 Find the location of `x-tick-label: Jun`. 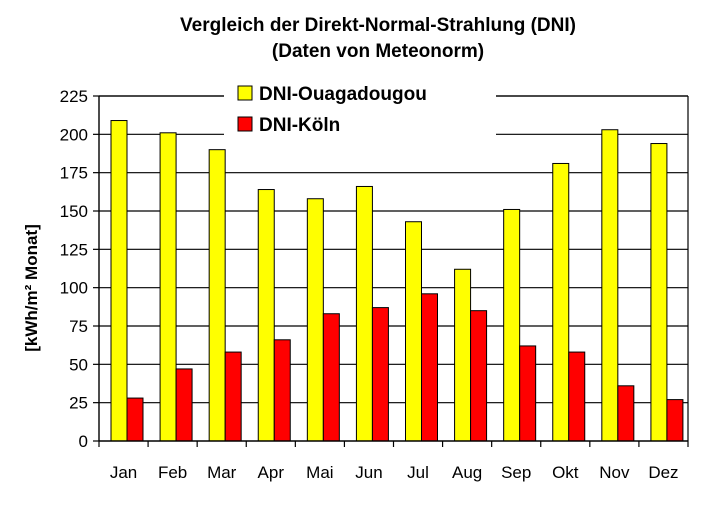

x-tick-label: Jun is located at coordinates (368, 472).